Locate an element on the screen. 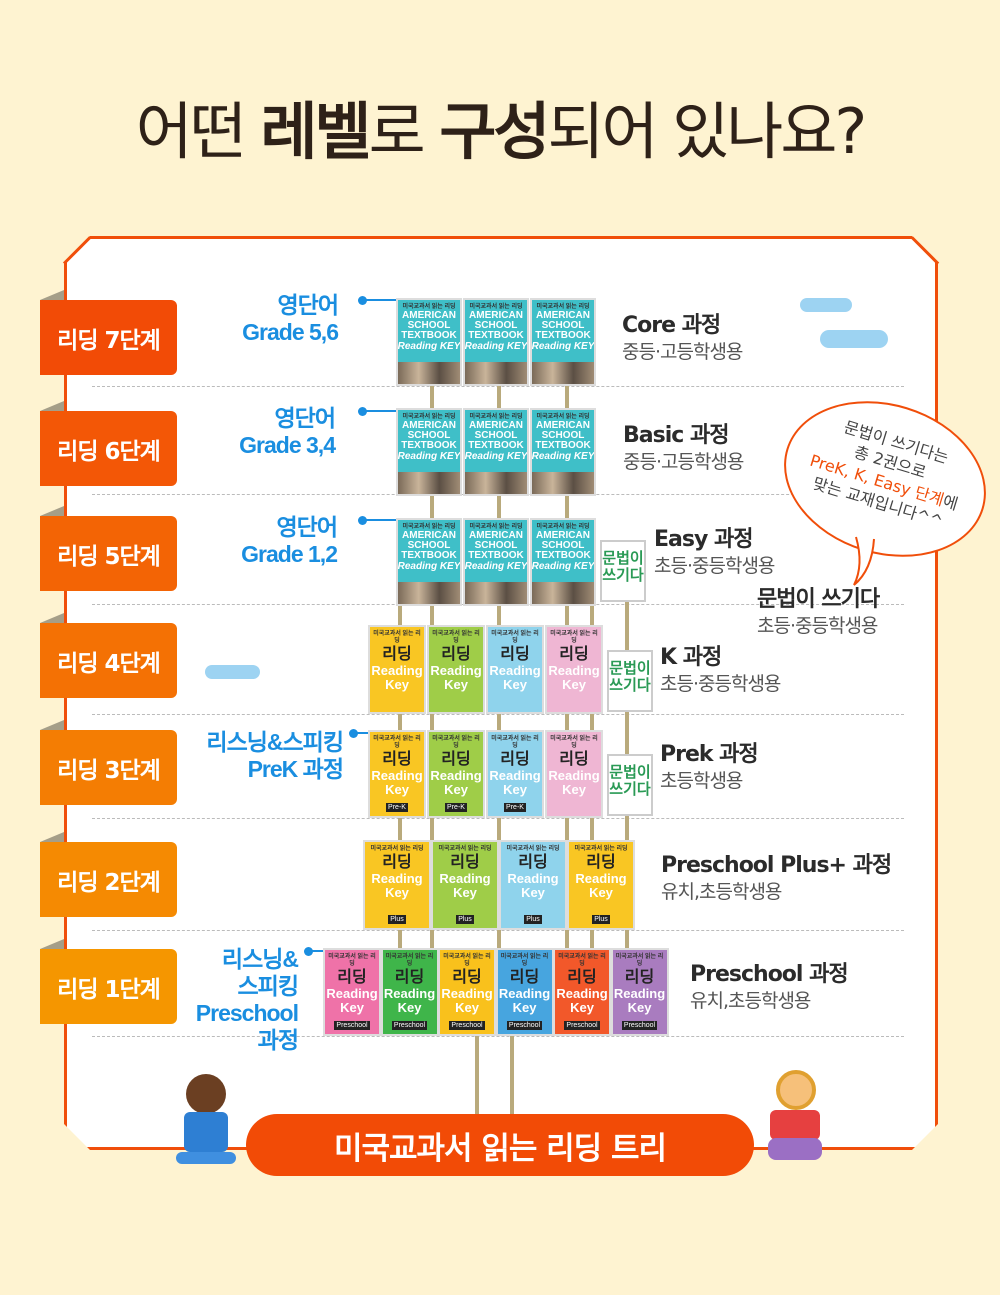 The height and width of the screenshot is (1295, 1000). book-plus-2: 미국교과서 읽는 리딩 리딩 Reading Key Plus is located at coordinates (465, 885).